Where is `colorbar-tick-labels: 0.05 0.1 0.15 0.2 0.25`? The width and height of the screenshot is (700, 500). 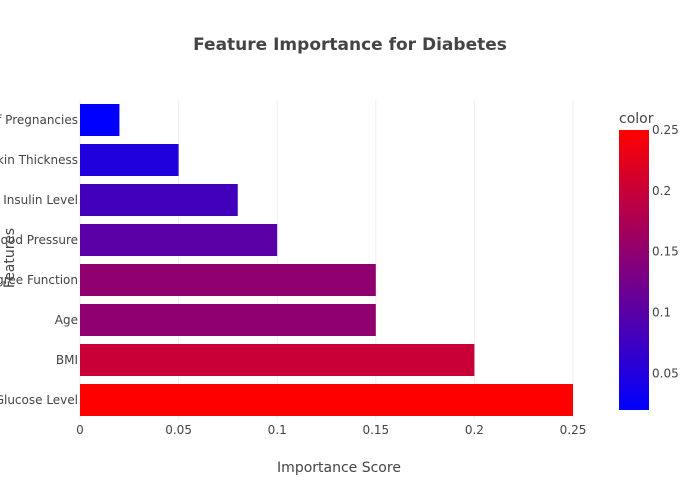
colorbar-tick-labels: 0.05 0.1 0.15 0.2 0.25 is located at coordinates (665, 251).